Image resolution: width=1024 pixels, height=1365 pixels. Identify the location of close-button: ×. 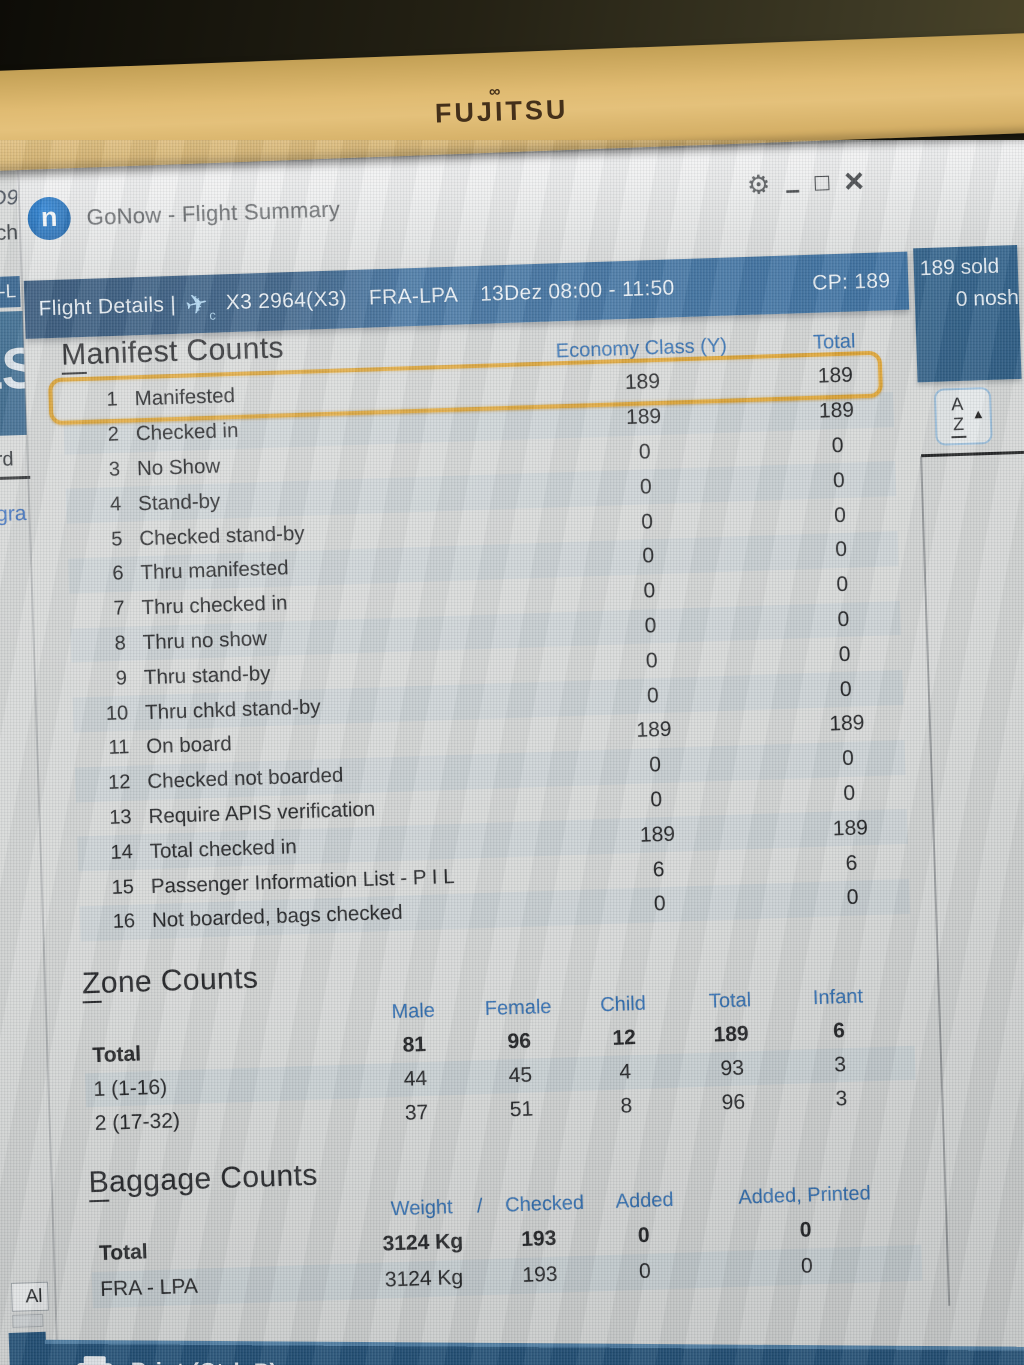
(854, 181).